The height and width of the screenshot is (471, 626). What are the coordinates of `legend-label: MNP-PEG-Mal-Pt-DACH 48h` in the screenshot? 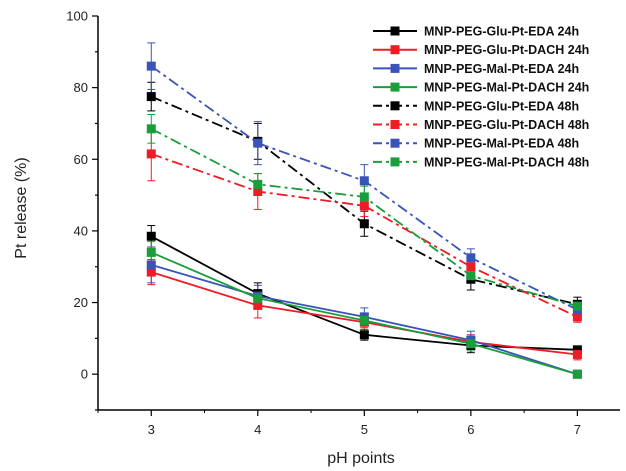 It's located at (506, 162).